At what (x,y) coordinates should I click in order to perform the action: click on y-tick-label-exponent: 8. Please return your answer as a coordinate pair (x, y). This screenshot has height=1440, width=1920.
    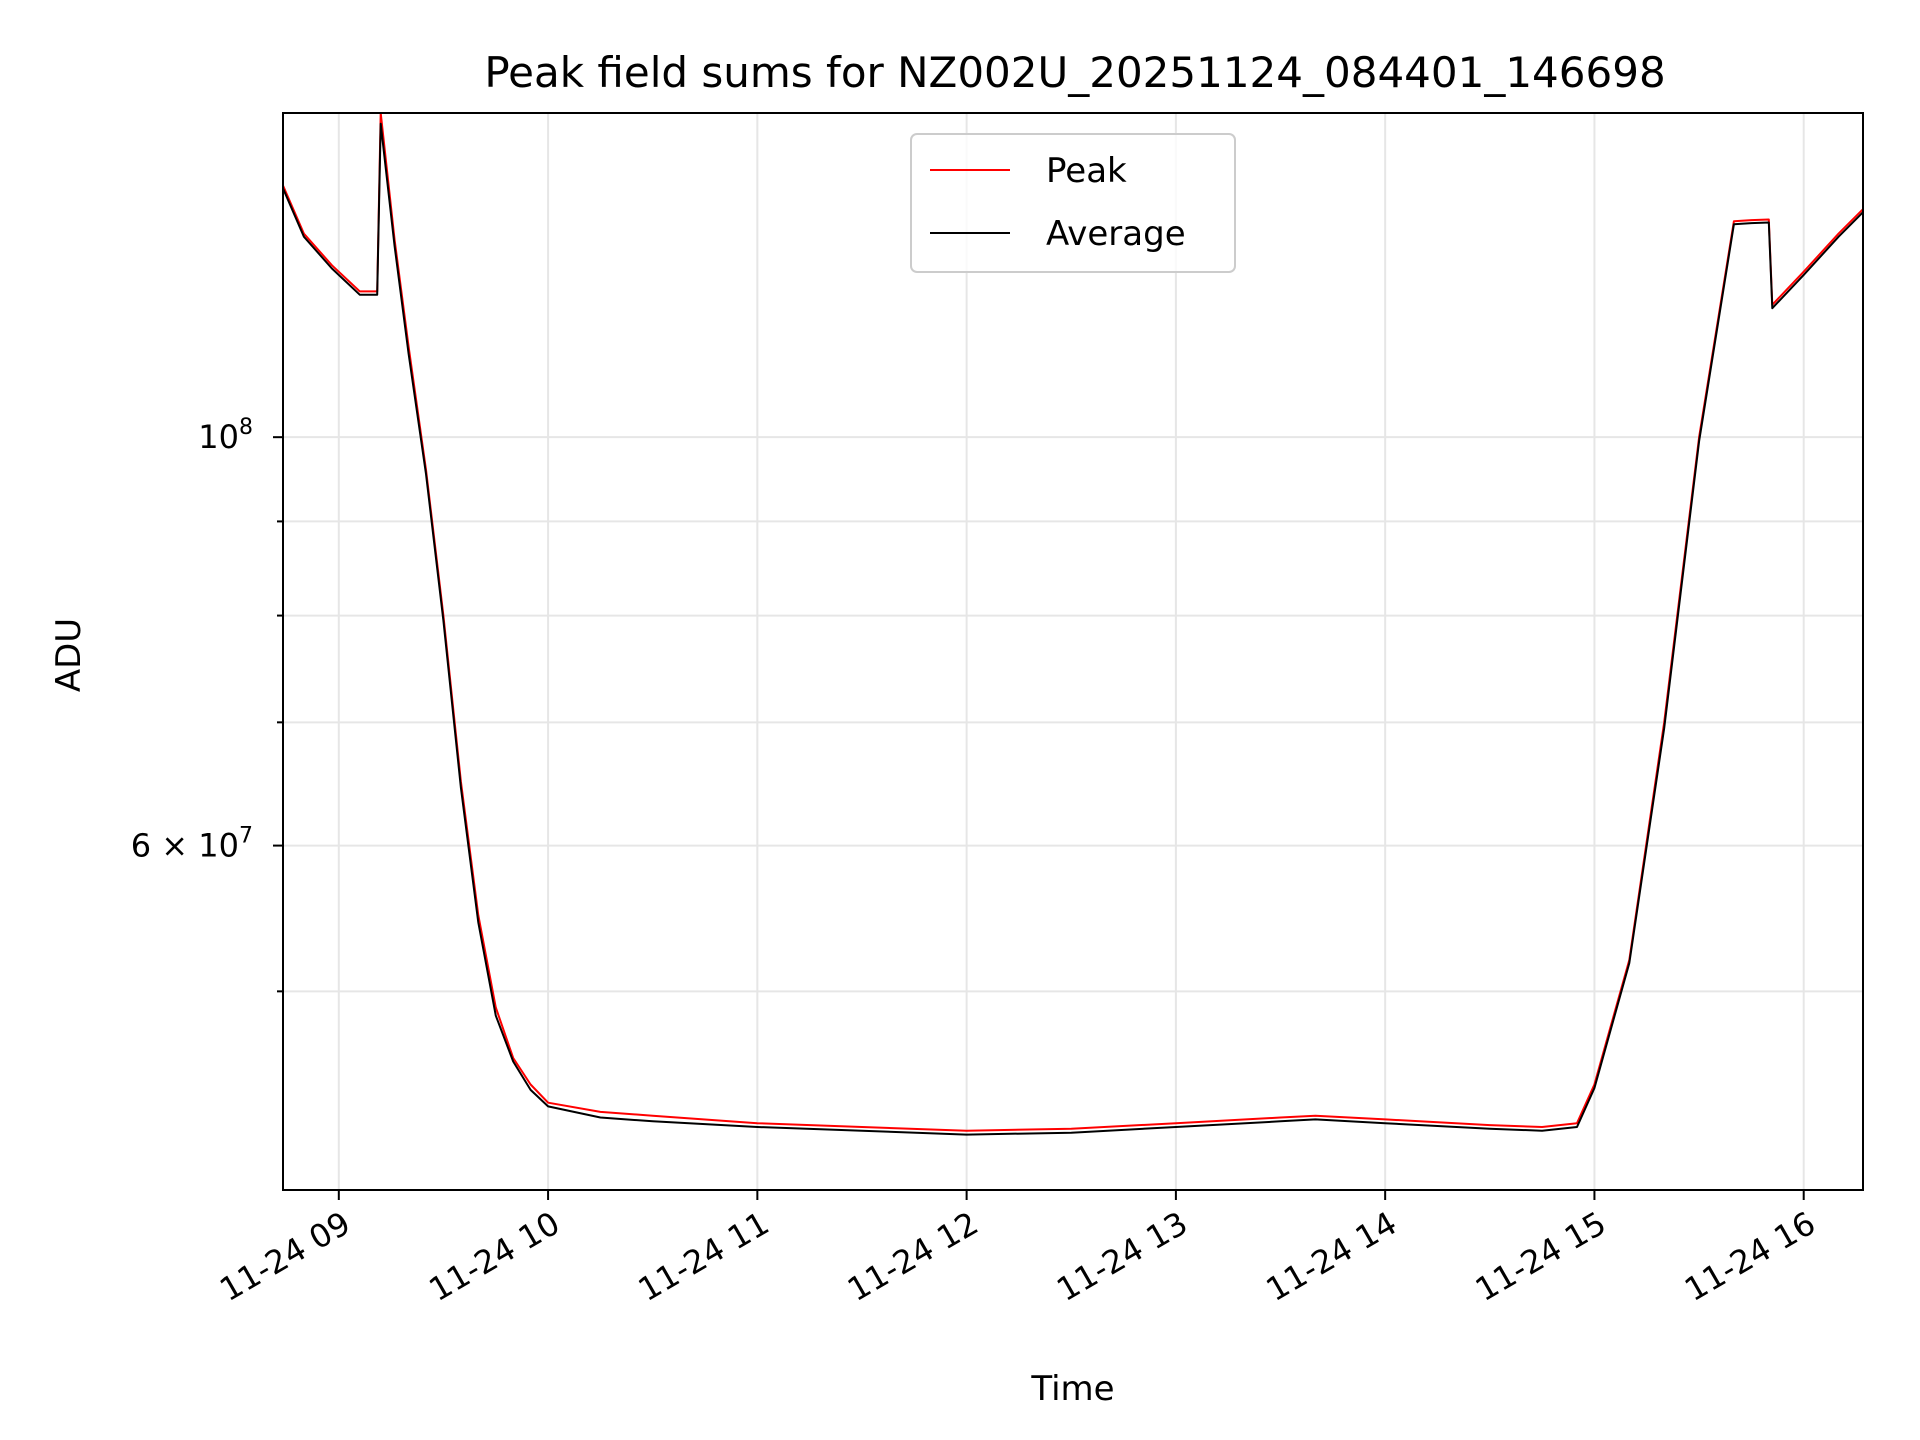
    Looking at the image, I should click on (246, 427).